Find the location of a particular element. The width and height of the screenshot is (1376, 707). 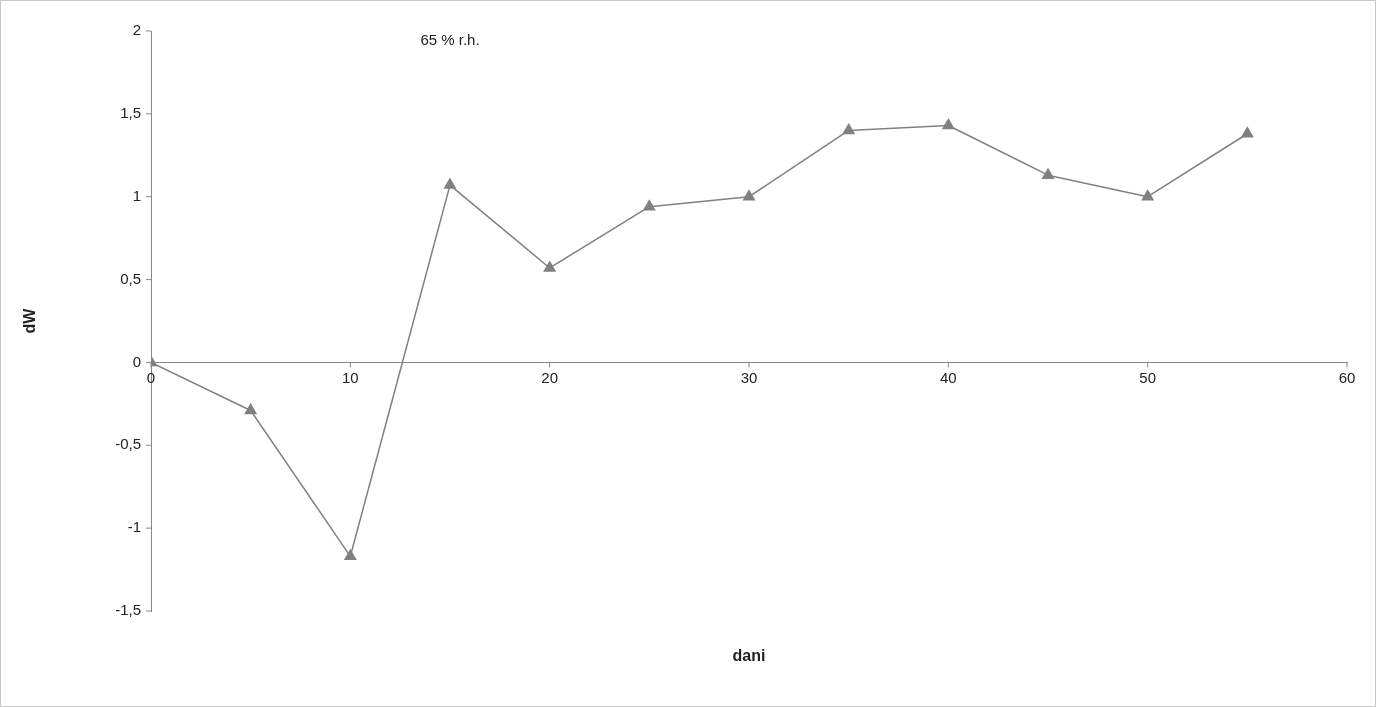

x-tick-label: 30 is located at coordinates (749, 378).